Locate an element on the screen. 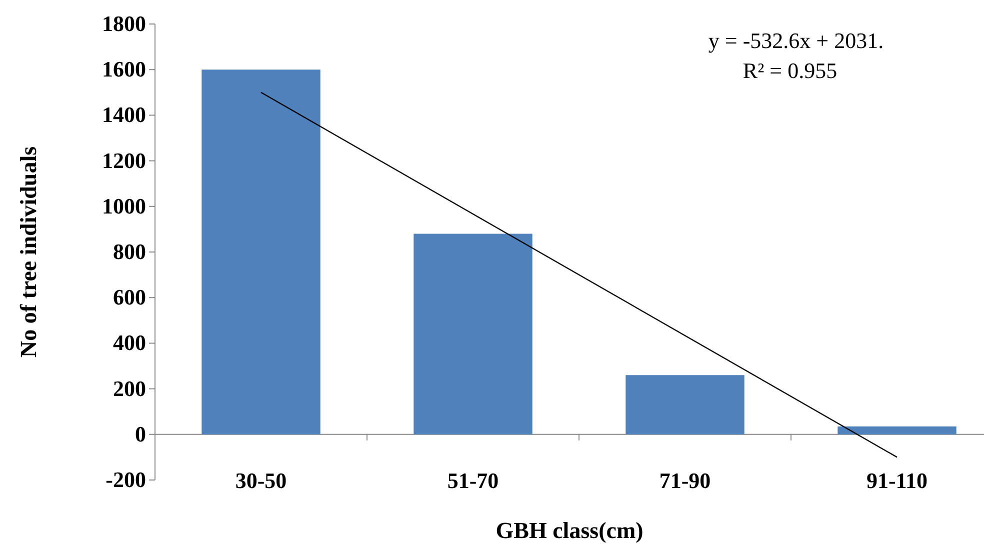 Image resolution: width=984 pixels, height=545 pixels. x-tick-label: 30-50 is located at coordinates (261, 480).